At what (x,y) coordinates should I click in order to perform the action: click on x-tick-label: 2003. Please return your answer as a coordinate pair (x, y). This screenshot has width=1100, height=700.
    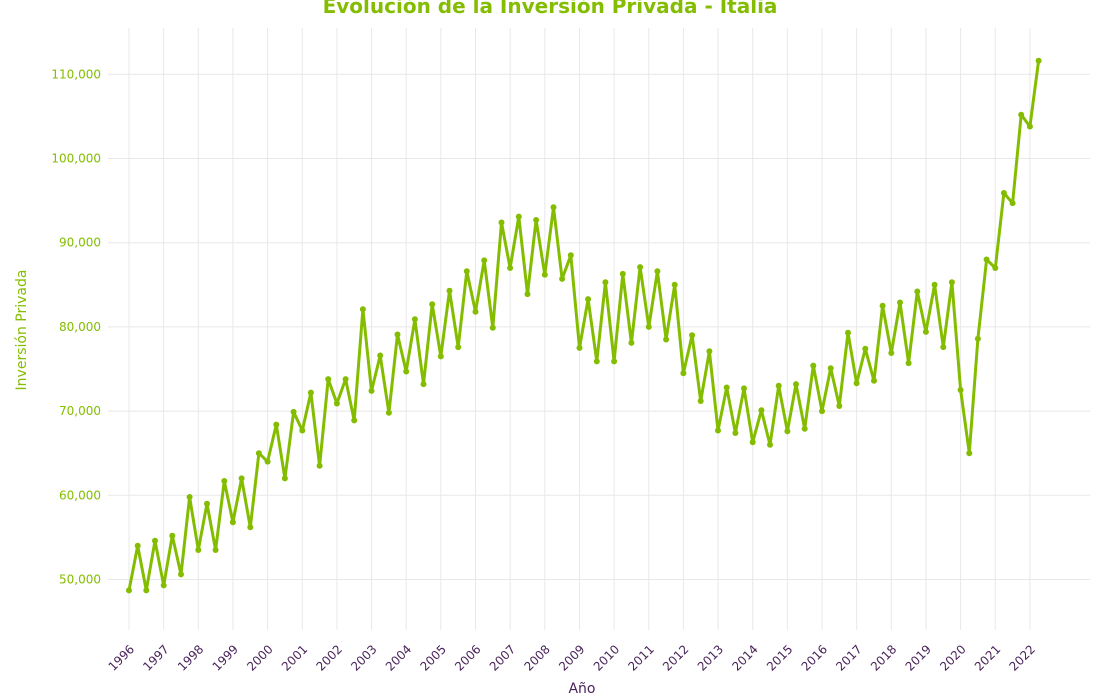
    Looking at the image, I should click on (363, 657).